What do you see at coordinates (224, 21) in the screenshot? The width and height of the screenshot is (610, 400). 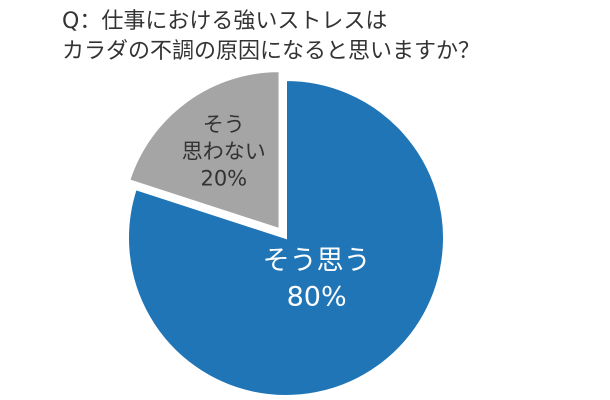 I see `chart-title: Q：仕事における強いストレスは` at bounding box center [224, 21].